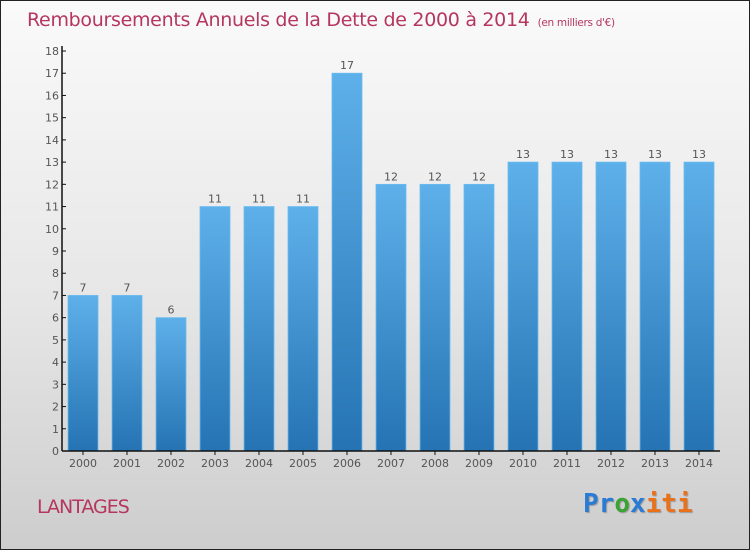 This screenshot has height=551, width=750. What do you see at coordinates (55, 318) in the screenshot?
I see `y-tick-label: 6` at bounding box center [55, 318].